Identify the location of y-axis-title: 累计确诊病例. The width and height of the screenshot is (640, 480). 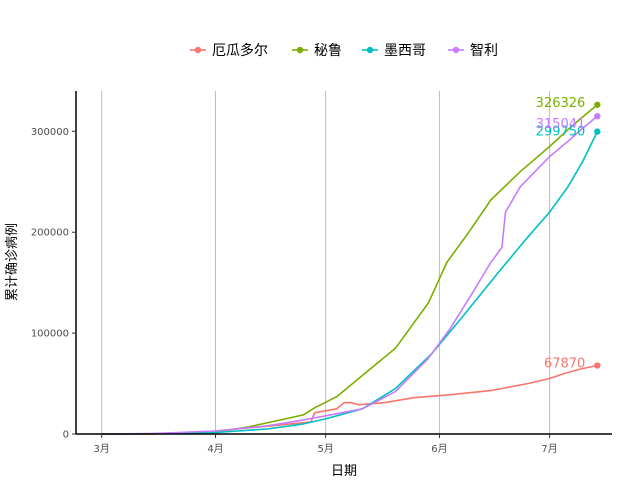
(12, 262).